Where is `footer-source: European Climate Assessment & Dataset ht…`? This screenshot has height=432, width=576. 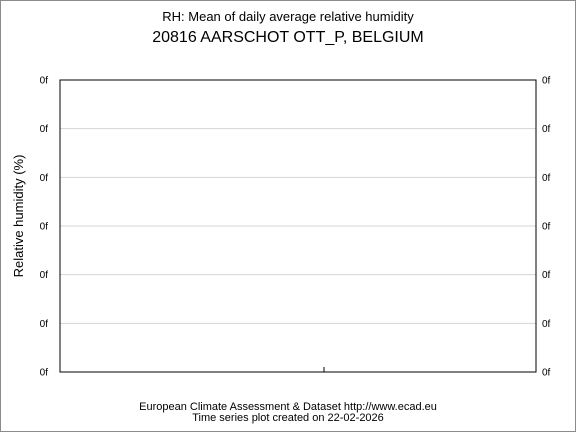 footer-source: European Climate Assessment & Dataset ht… is located at coordinates (288, 407).